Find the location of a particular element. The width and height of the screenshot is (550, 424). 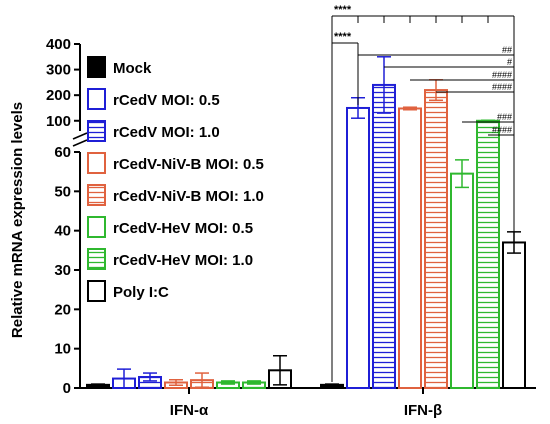

y-tick-label: 10 is located at coordinates (62, 349).